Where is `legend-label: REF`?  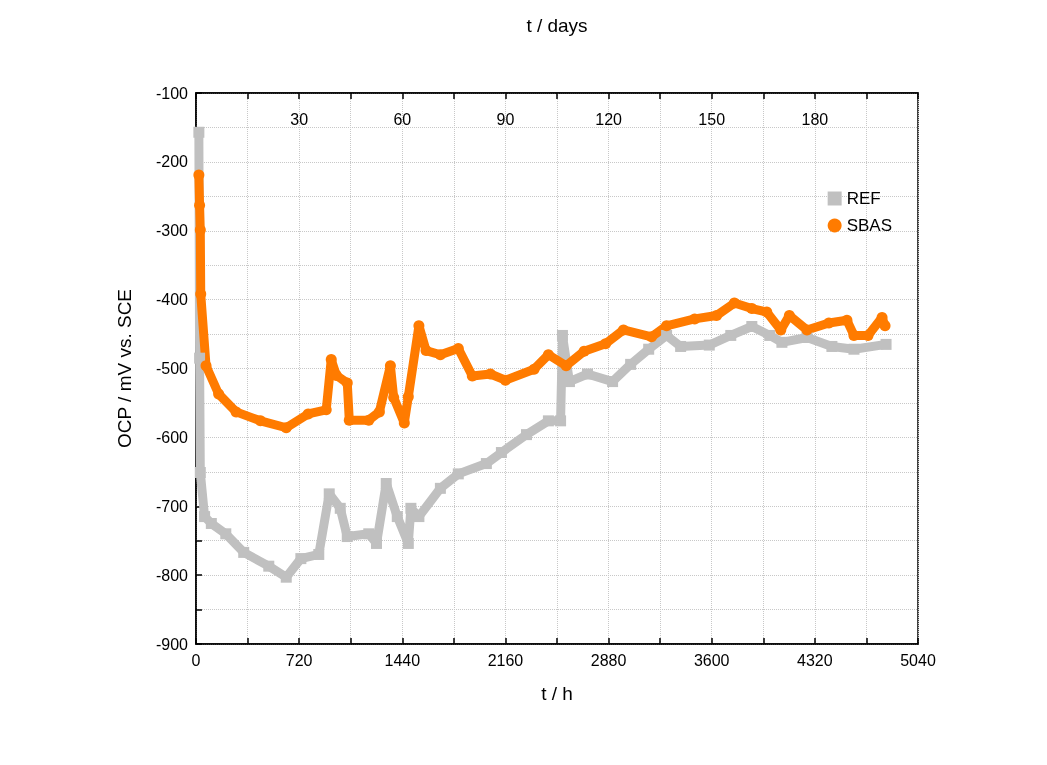 legend-label: REF is located at coordinates (863, 198).